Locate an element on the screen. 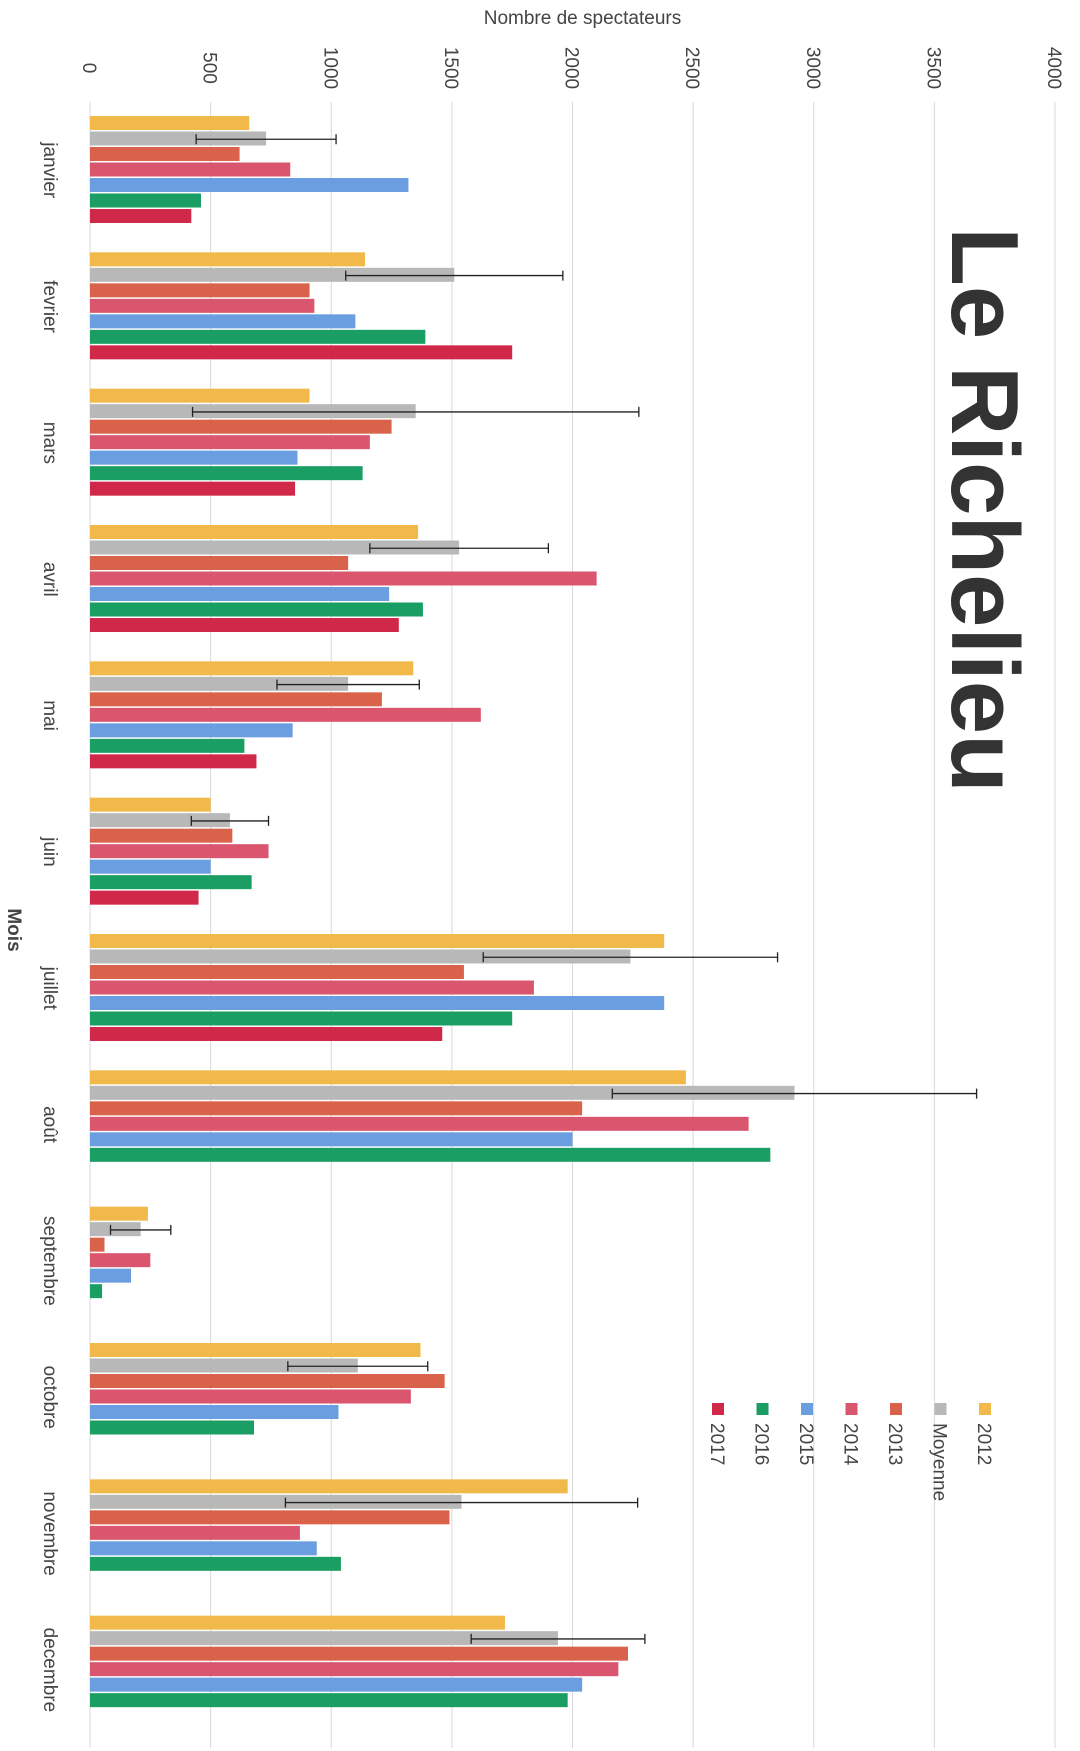 The width and height of the screenshot is (1080, 1751). y-tick-label: decembre is located at coordinates (49, 1670).